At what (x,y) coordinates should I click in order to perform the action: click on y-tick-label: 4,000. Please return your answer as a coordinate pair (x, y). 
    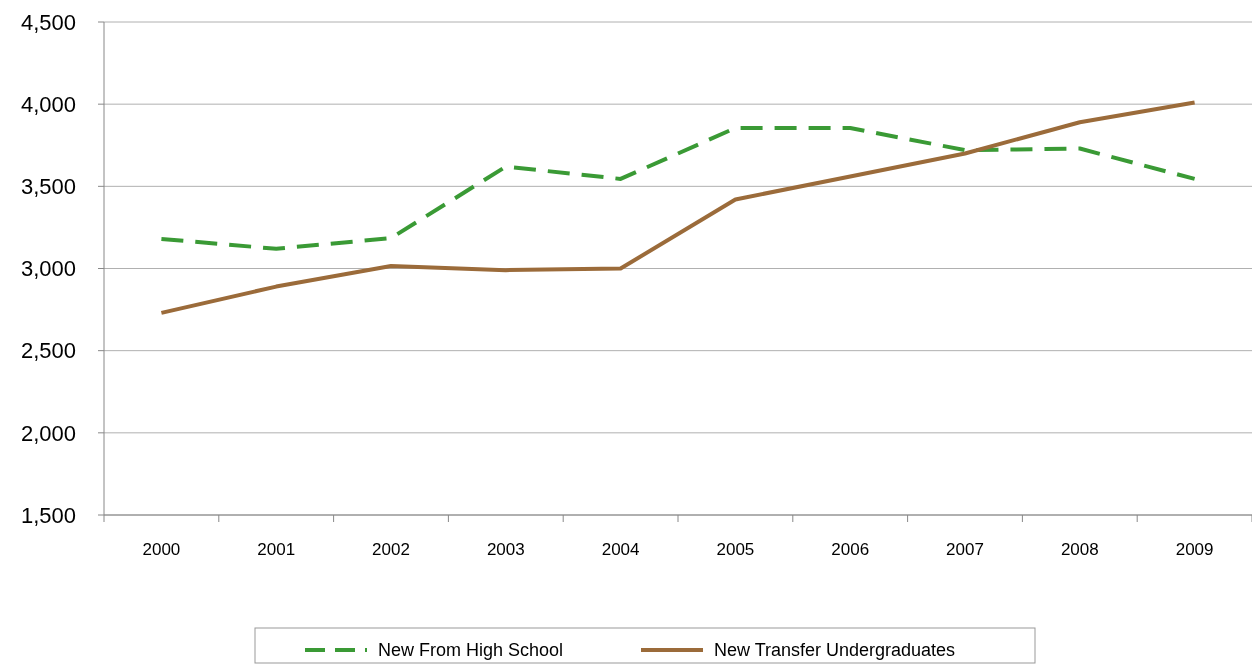
    Looking at the image, I should click on (48, 104).